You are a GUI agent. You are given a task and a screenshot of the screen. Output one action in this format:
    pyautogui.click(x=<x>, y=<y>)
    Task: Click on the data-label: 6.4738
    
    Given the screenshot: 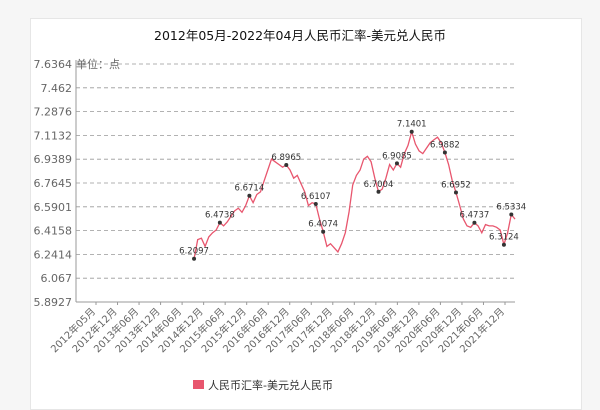 What is the action you would take?
    pyautogui.click(x=220, y=216)
    